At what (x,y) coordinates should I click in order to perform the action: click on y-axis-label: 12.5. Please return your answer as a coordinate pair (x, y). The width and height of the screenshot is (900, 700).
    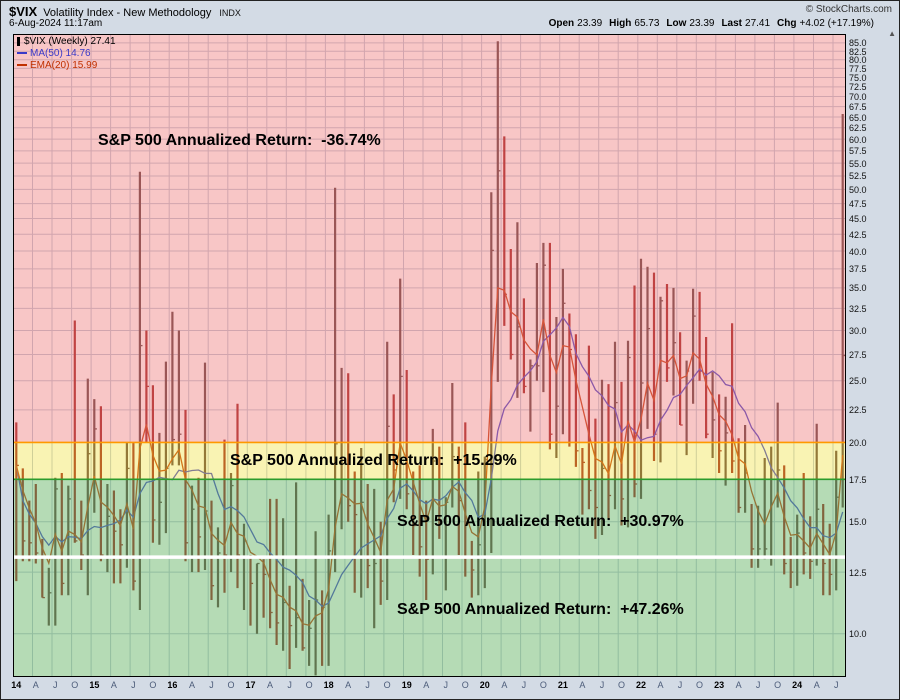
    Looking at the image, I should click on (858, 572).